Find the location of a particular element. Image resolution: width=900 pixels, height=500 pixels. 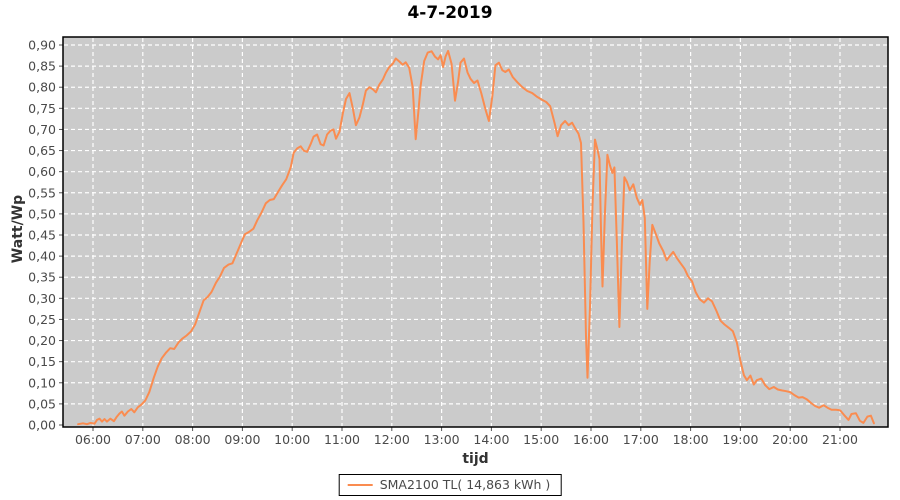

y-tick-label: 0,30 is located at coordinates (42, 298).